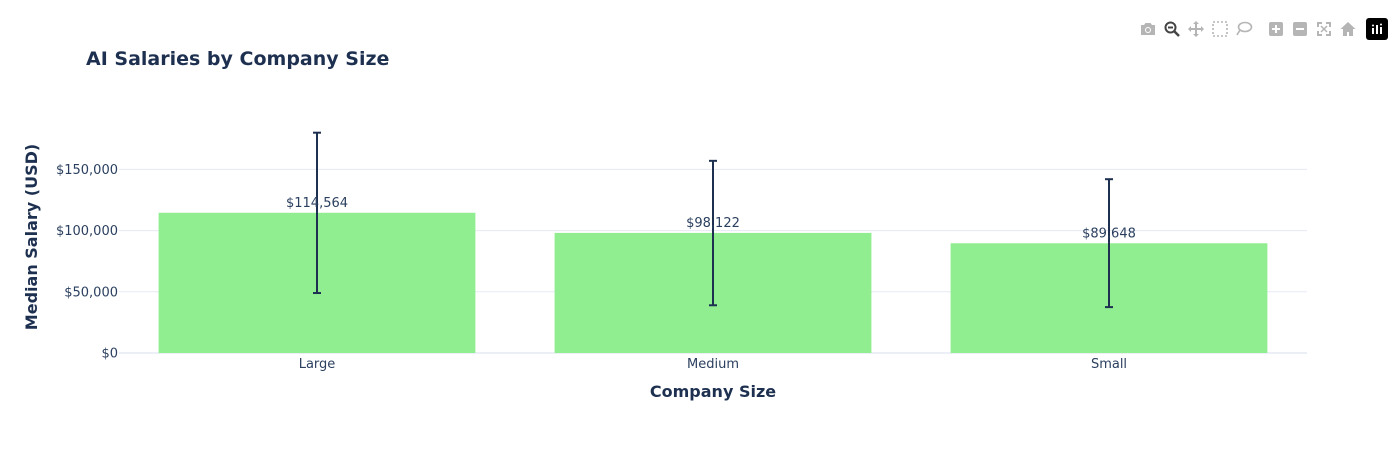  Describe the element at coordinates (237, 59) in the screenshot. I see `chart-title: AI Salaries by Company Size` at that location.